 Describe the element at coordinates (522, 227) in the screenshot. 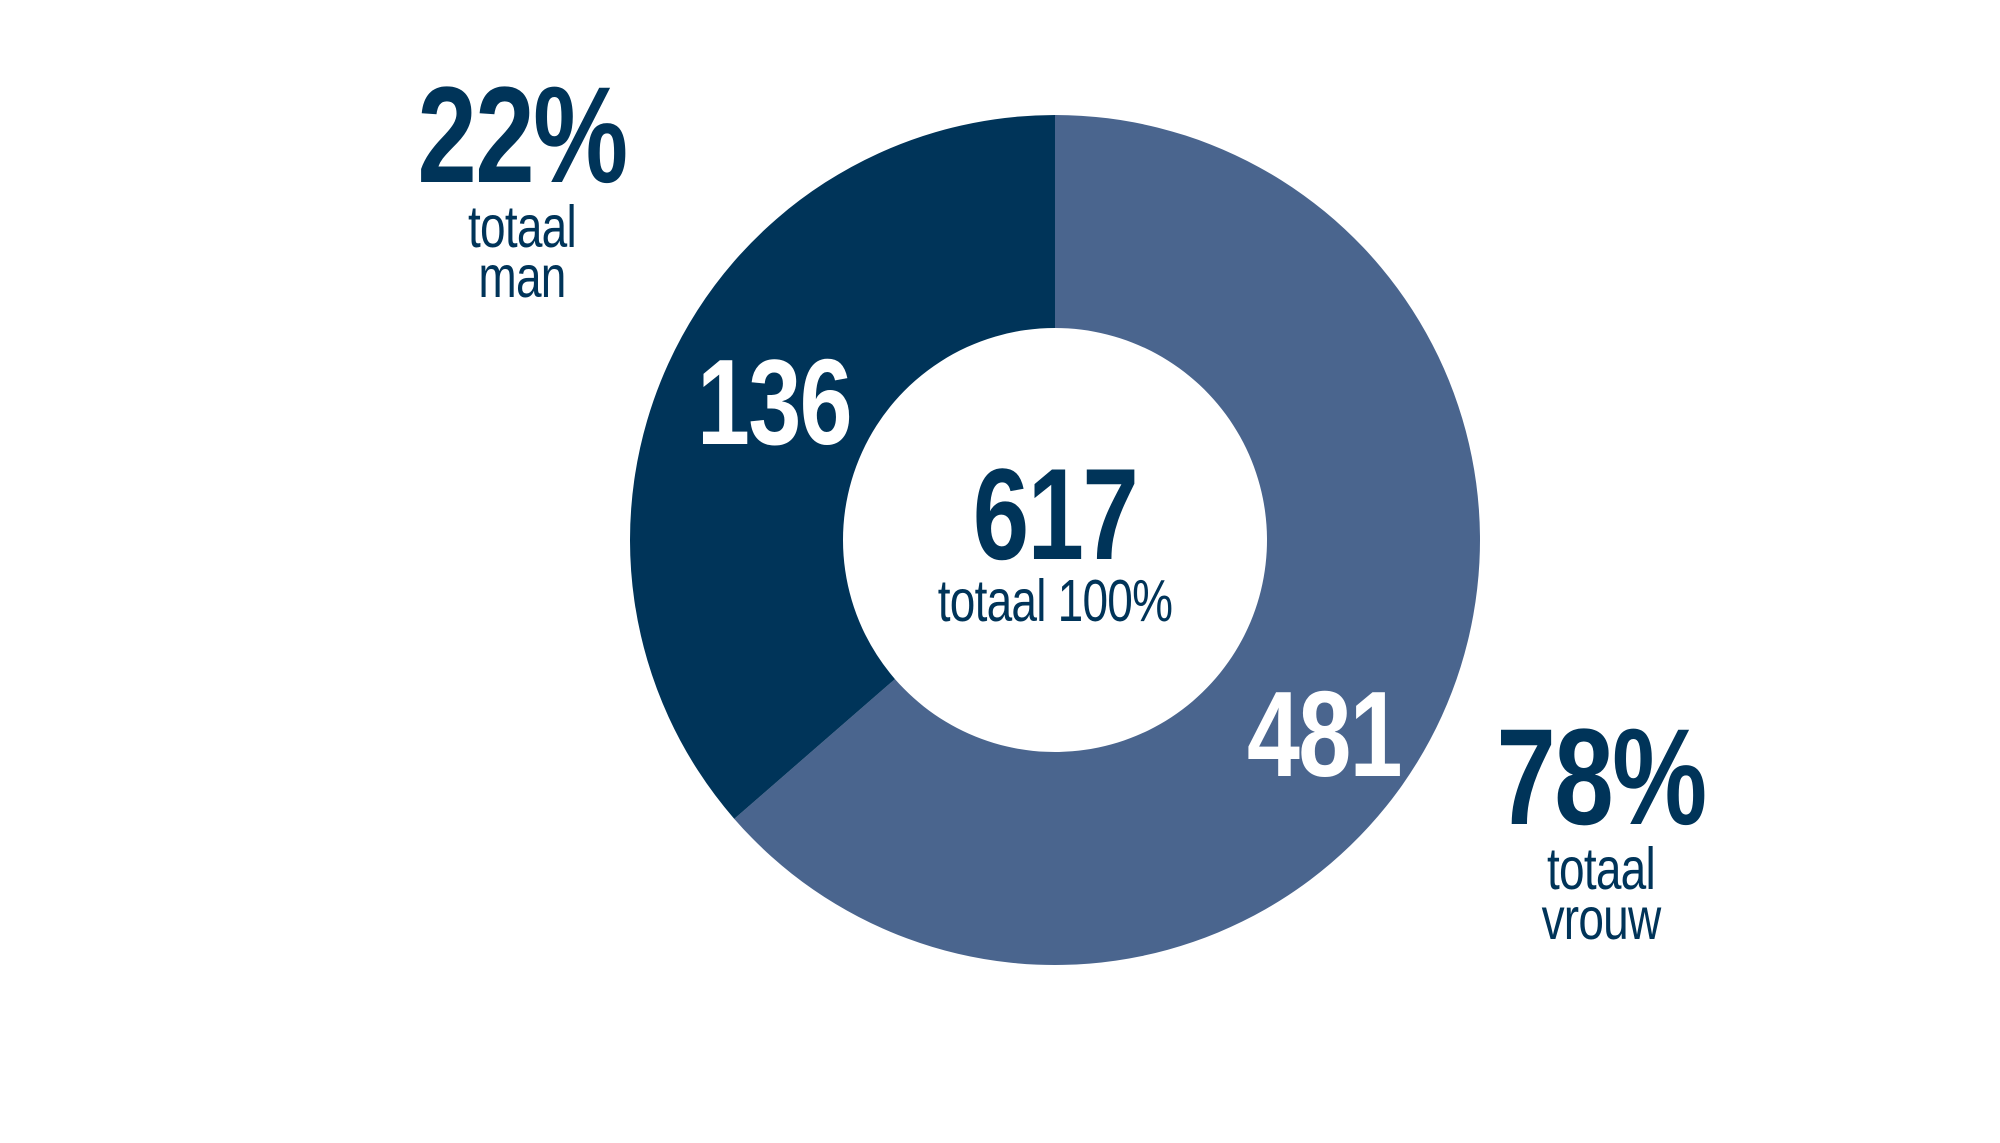

I see `man-callout-line-1: totaal` at that location.